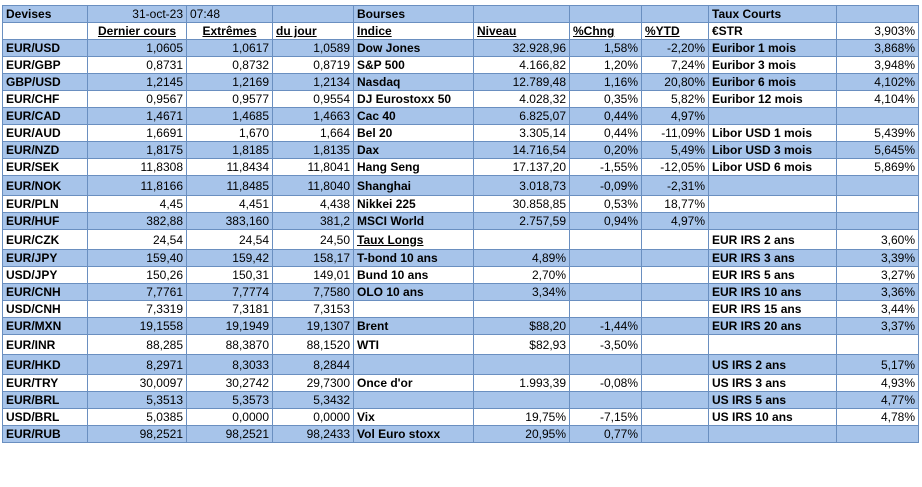  I want to click on high-price: 0,8732, so click(229, 65).